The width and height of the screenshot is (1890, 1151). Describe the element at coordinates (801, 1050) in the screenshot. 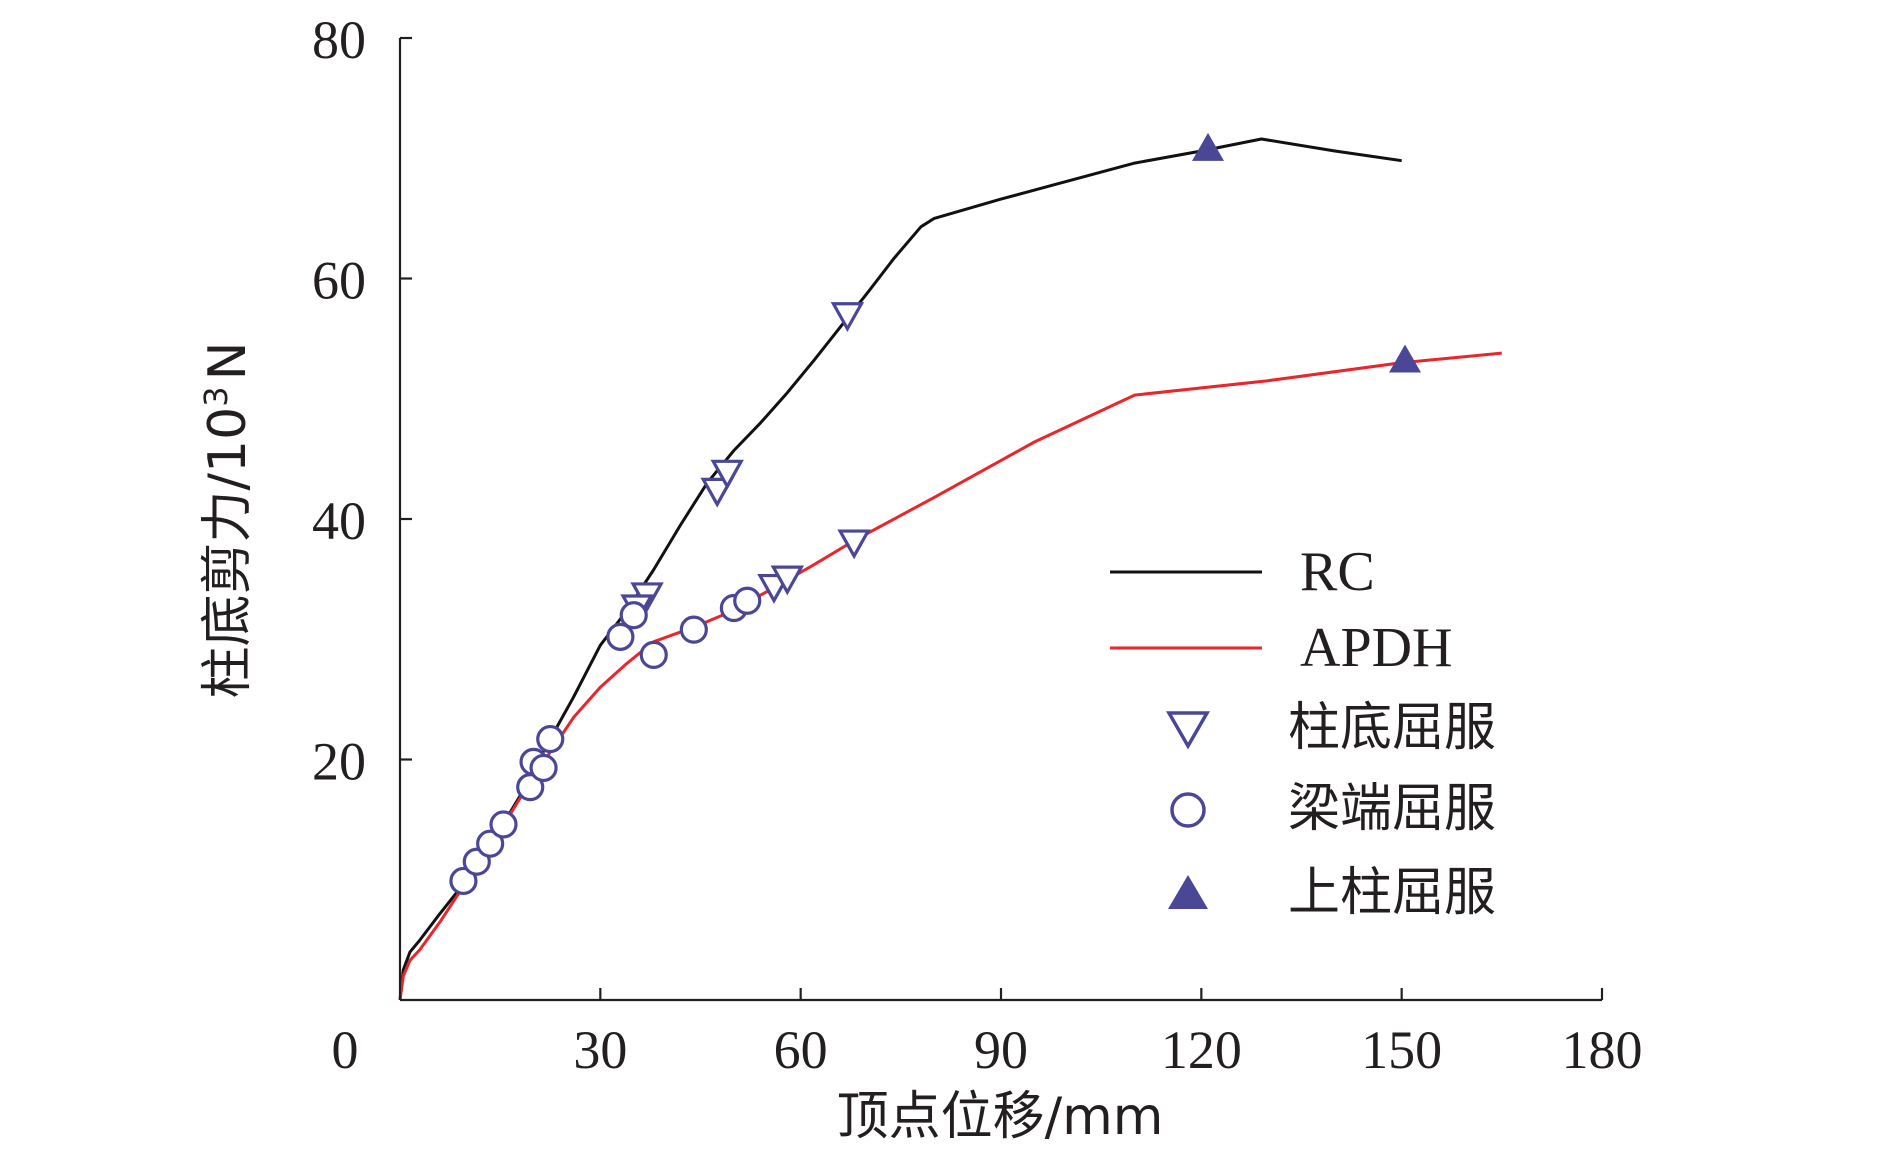

I see `x-tick-label: 60` at that location.